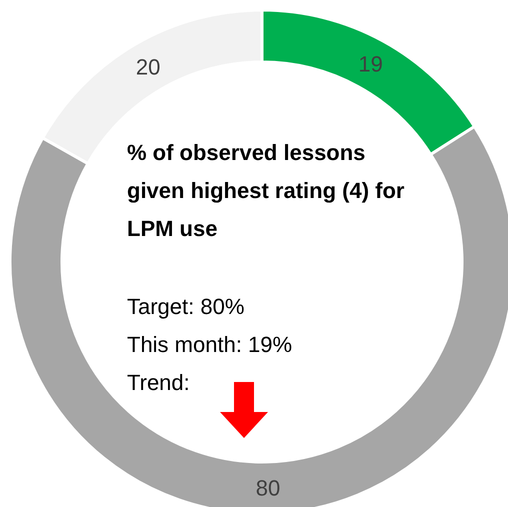  Describe the element at coordinates (370, 64) in the screenshot. I see `data-label: 19` at that location.